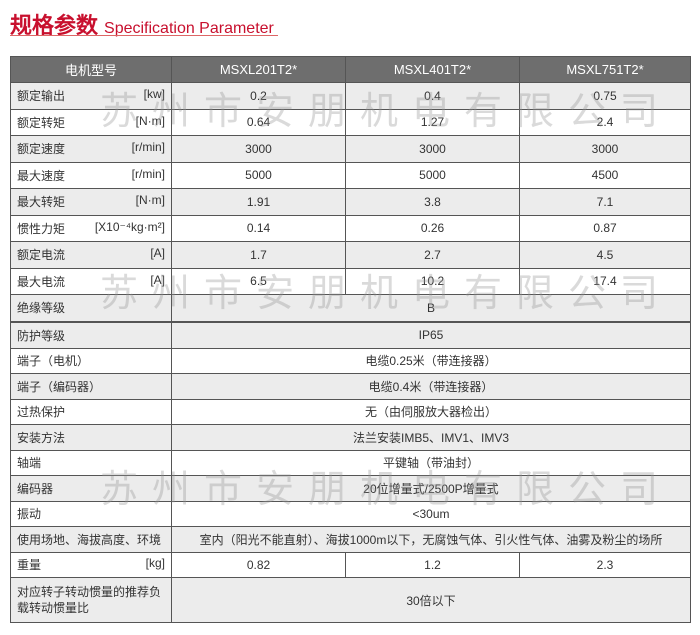  I want to click on table-row: 防护等级 IP65, so click(350, 335).